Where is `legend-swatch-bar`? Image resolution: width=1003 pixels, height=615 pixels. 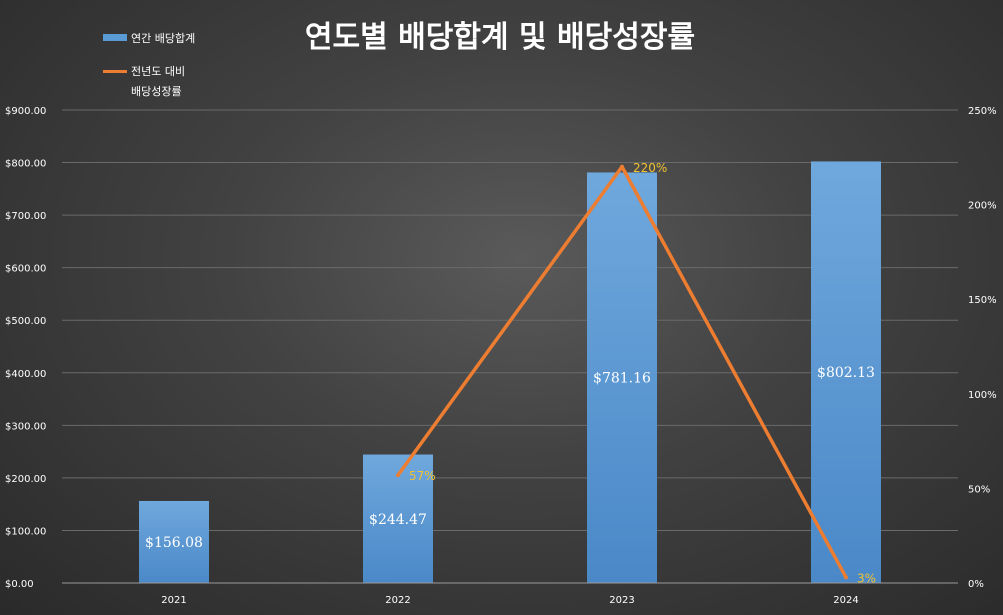
legend-swatch-bar is located at coordinates (115, 37).